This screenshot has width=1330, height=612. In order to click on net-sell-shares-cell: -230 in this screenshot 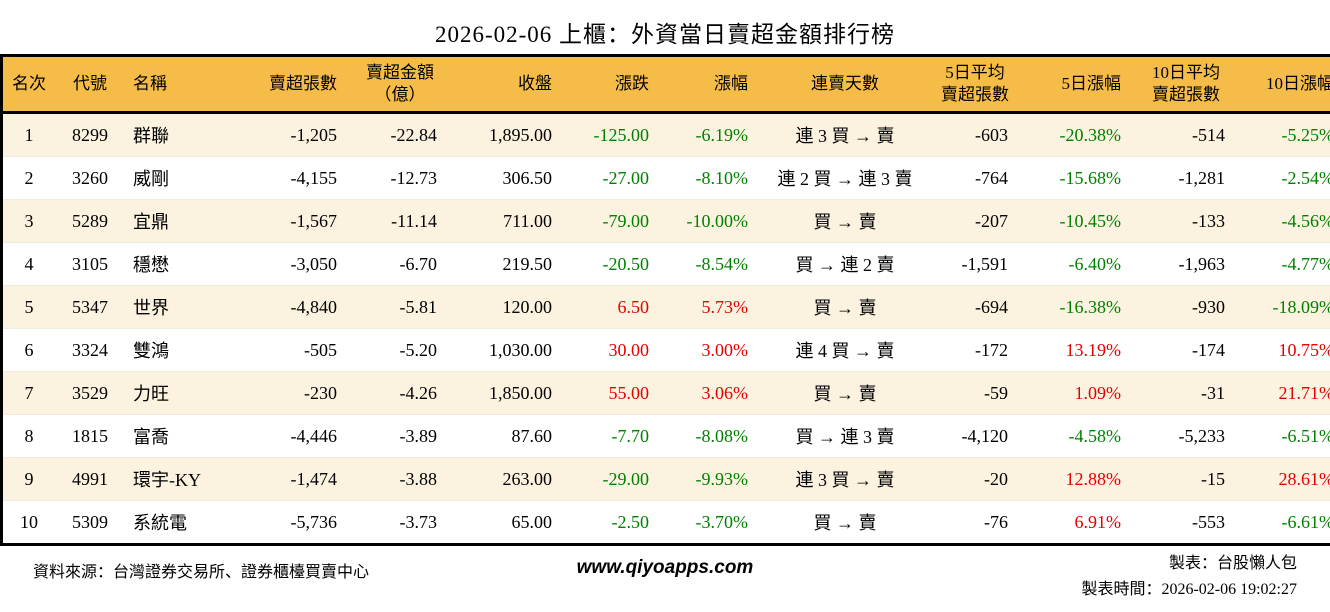, I will do `click(295, 393)`.